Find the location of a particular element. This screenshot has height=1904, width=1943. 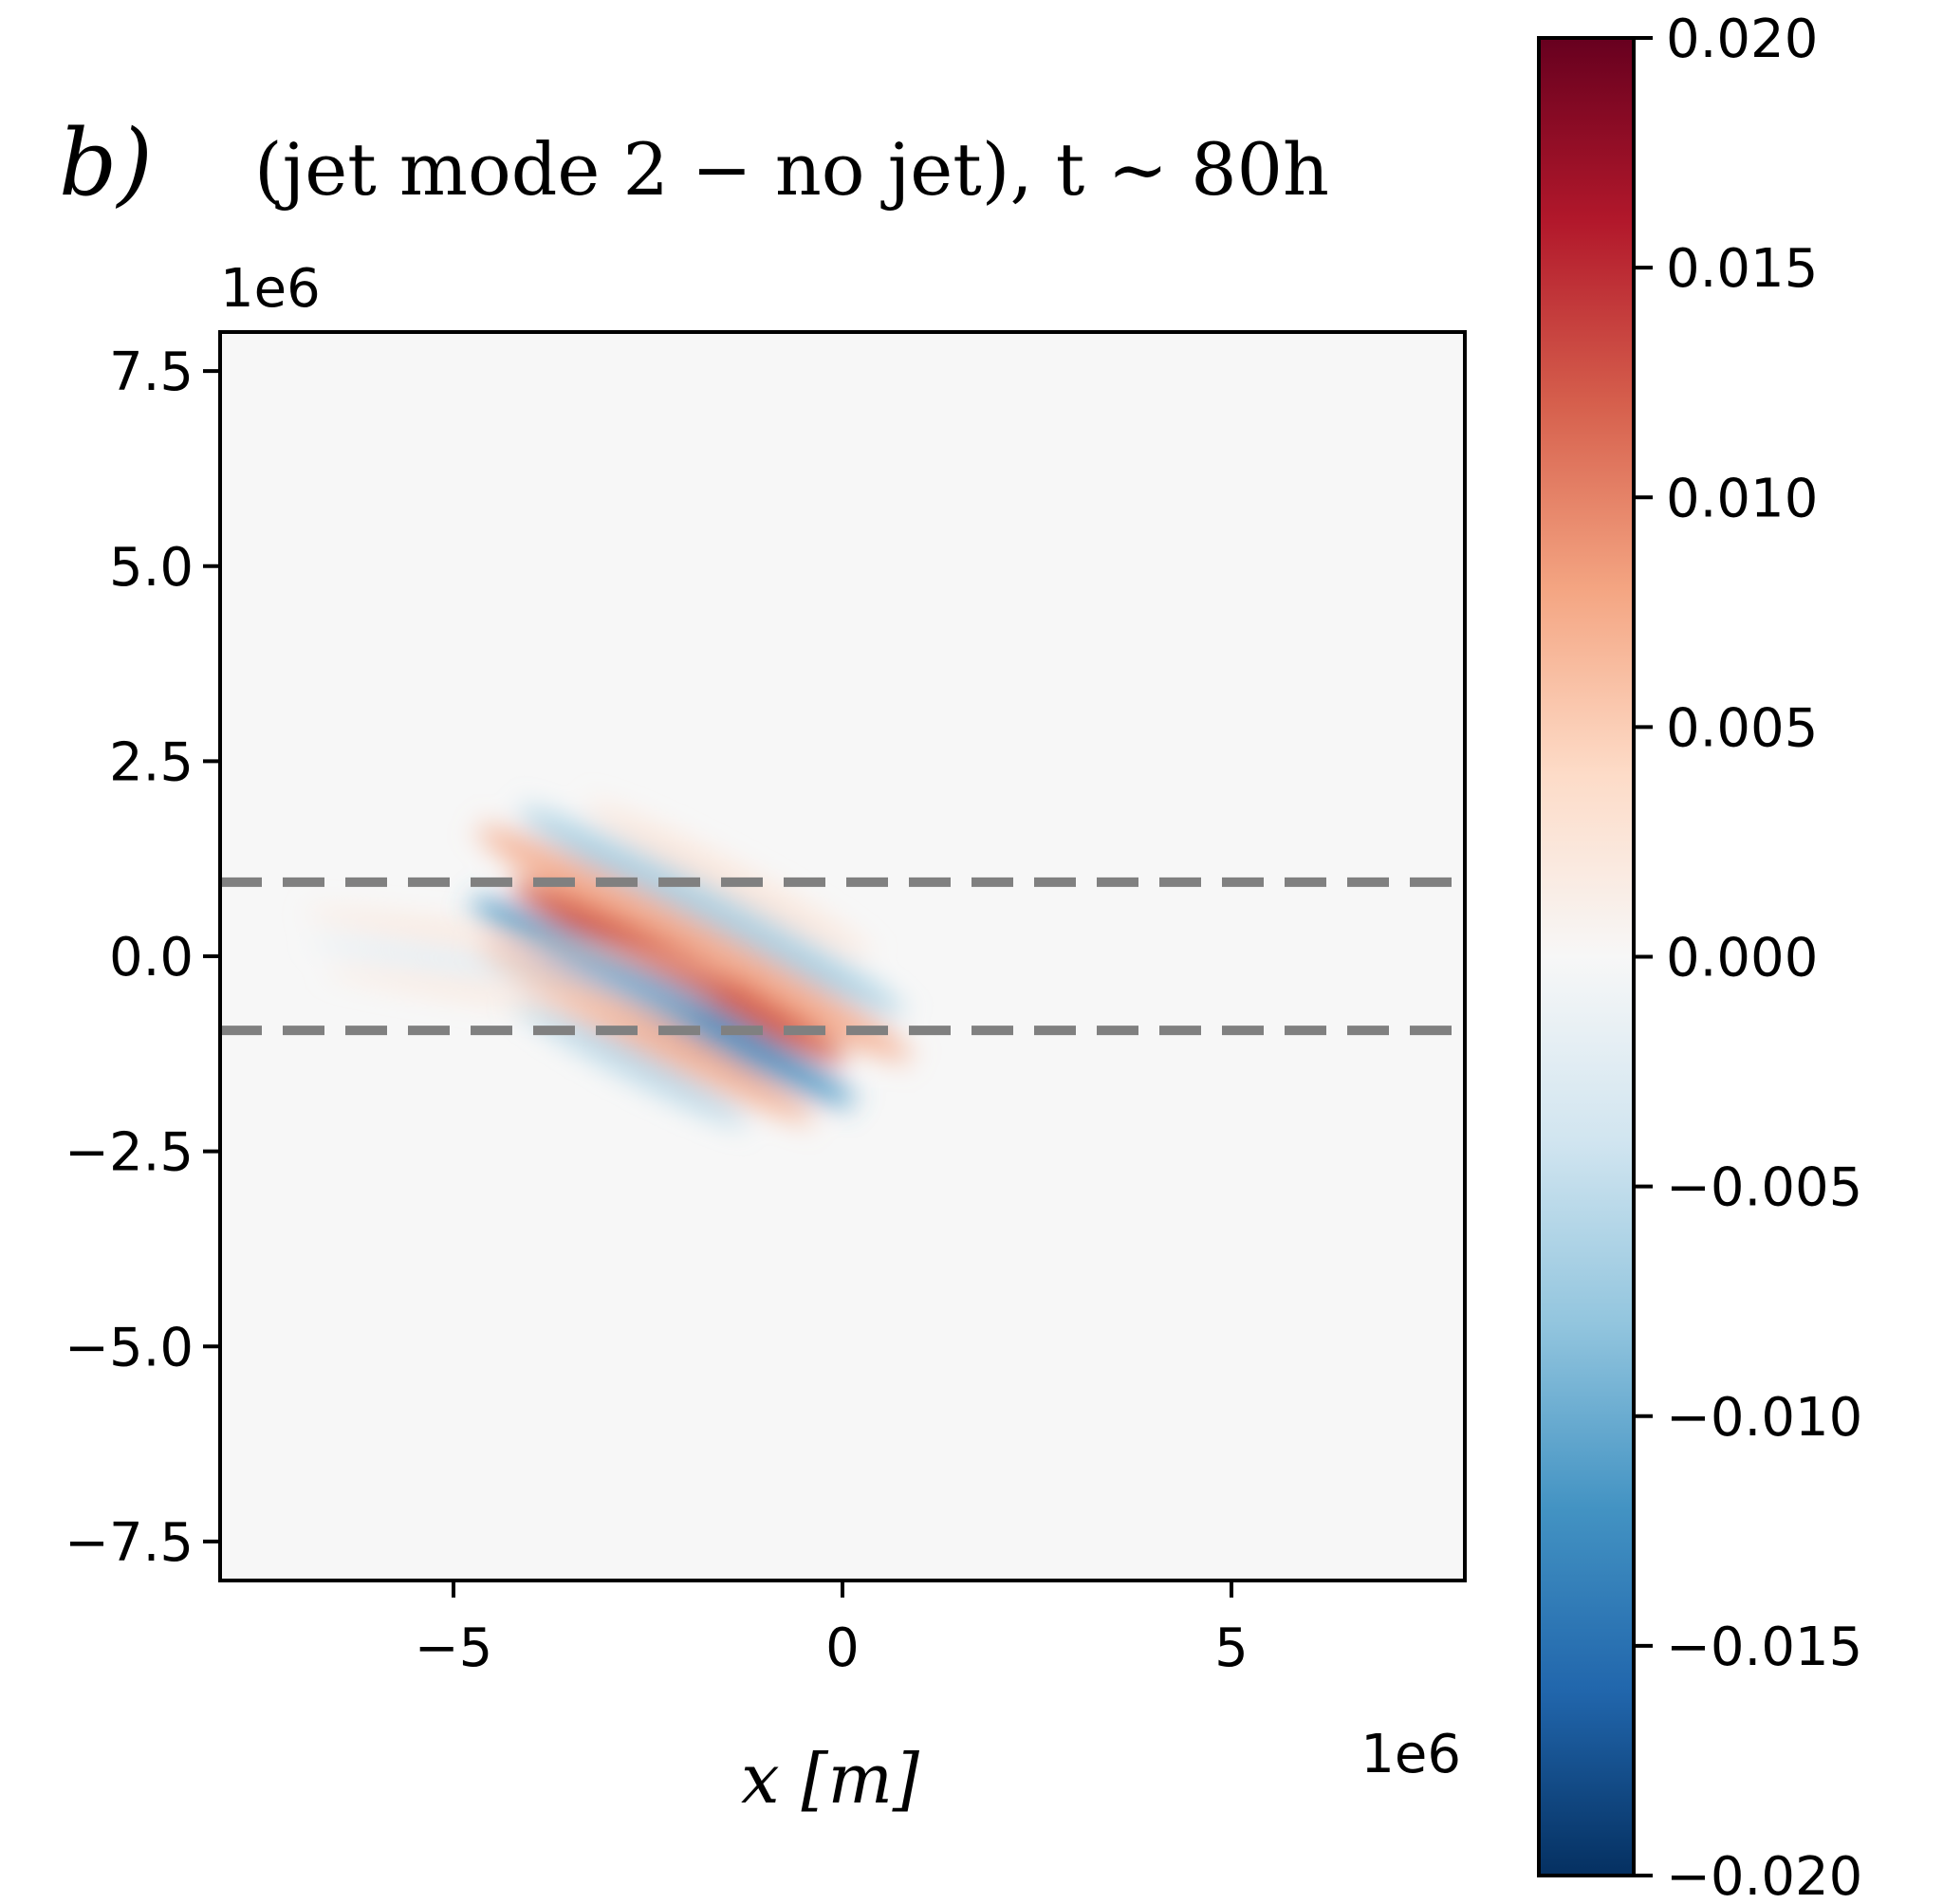

colorbar-tick-label: 0.000 is located at coordinates (1742, 958).